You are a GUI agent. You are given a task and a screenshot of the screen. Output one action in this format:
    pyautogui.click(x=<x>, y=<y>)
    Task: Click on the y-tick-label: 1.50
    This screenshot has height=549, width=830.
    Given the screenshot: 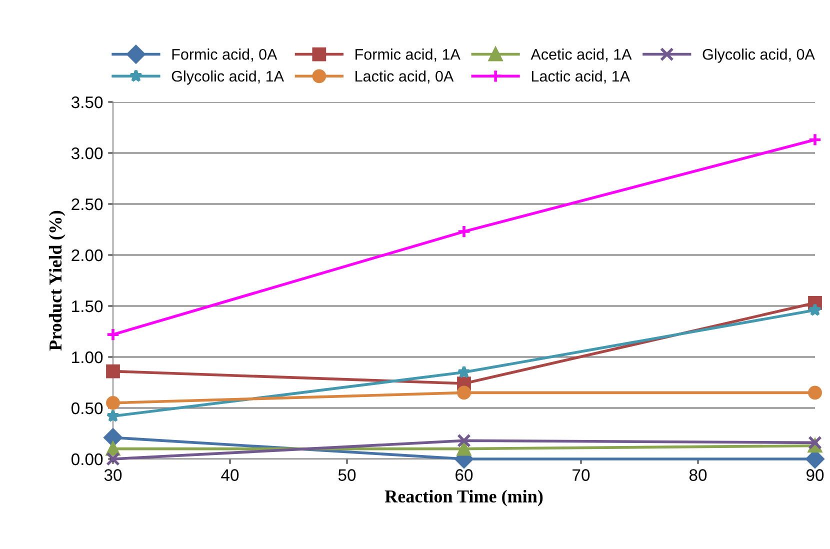 What is the action you would take?
    pyautogui.click(x=87, y=306)
    